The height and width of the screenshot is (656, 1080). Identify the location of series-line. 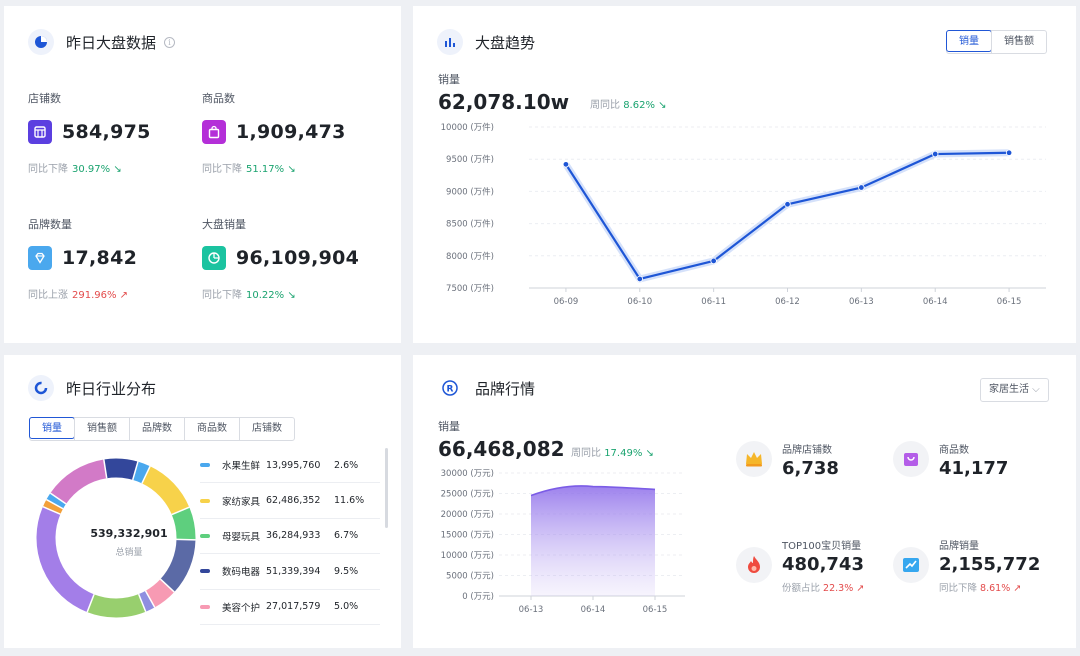
(787, 216).